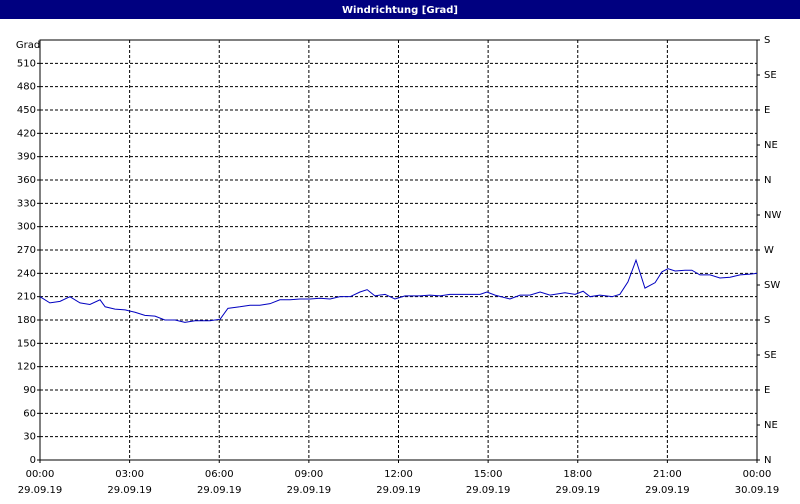  I want to click on x-tick-date: 30.09.19, so click(757, 490).